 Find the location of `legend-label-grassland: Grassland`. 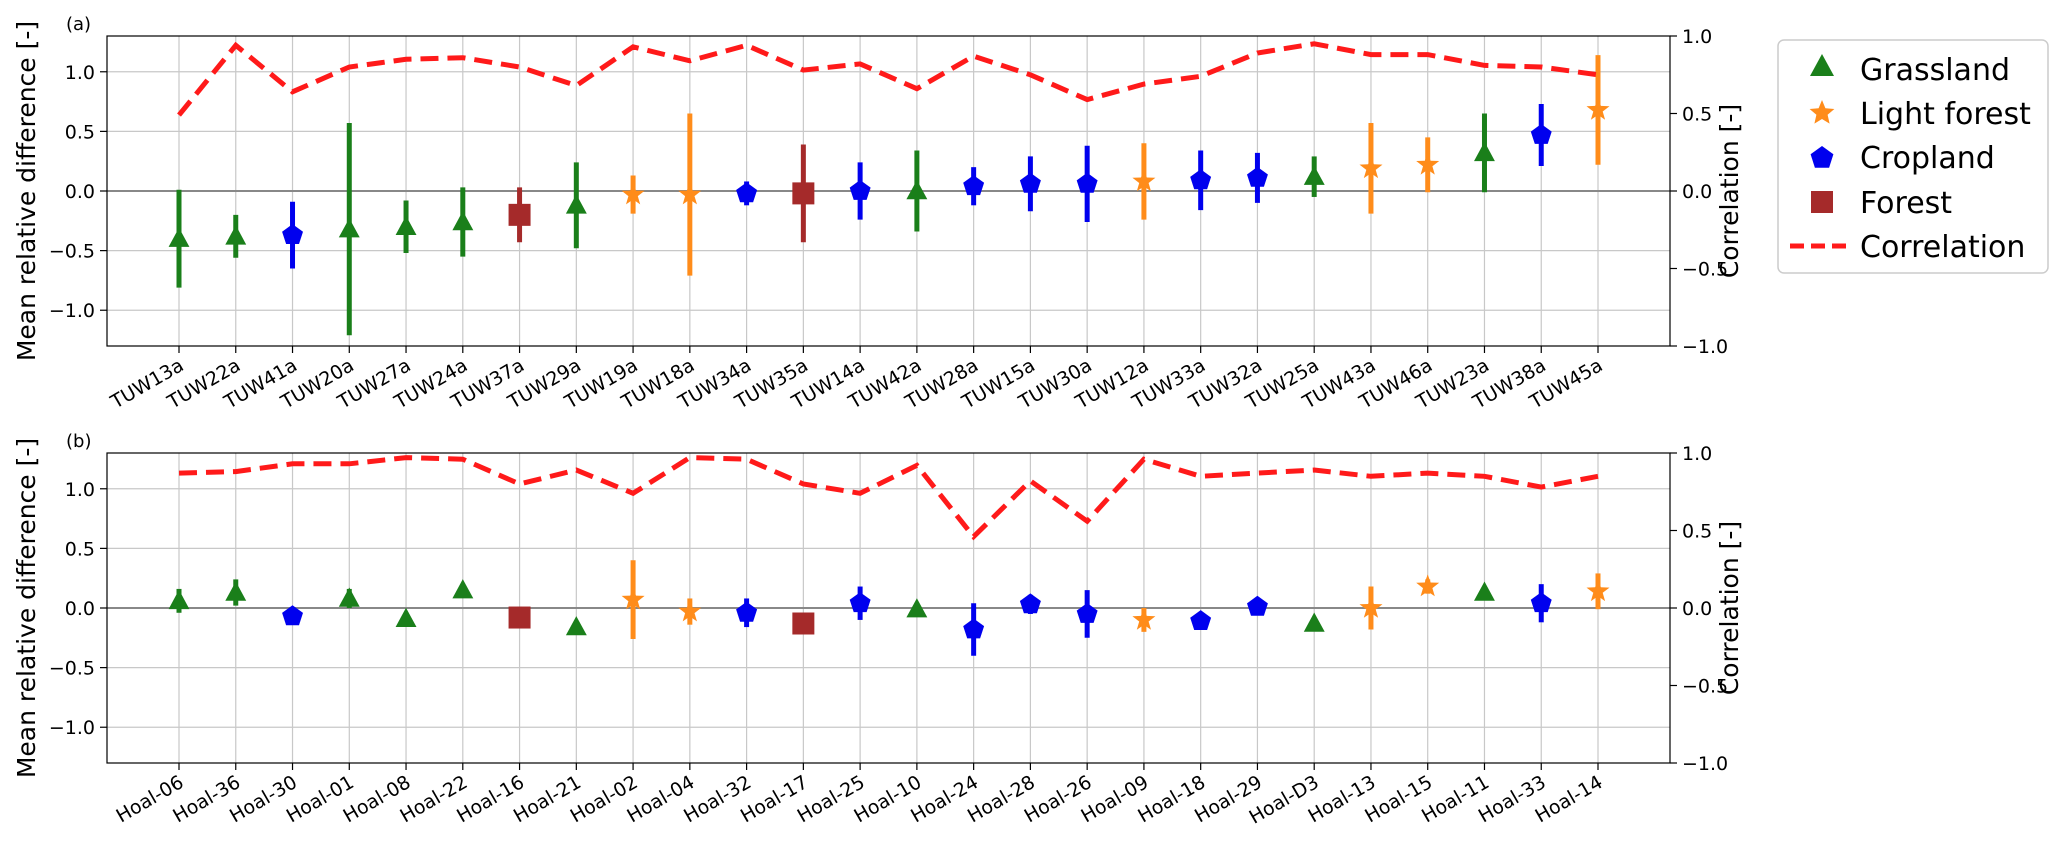

legend-label-grassland: Grassland is located at coordinates (1935, 70).